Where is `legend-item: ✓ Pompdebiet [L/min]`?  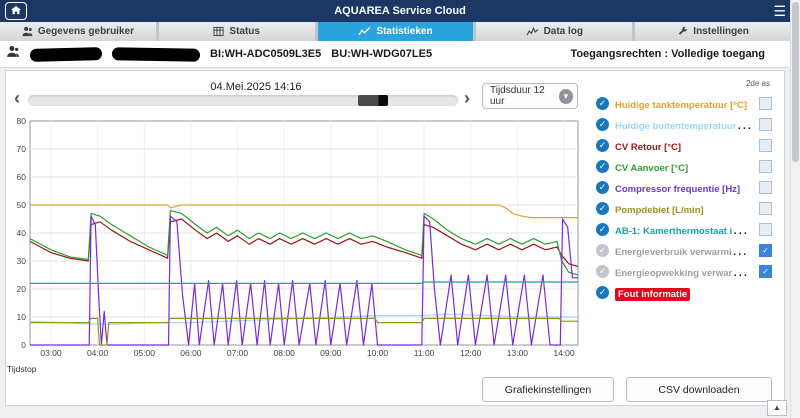 legend-item: ✓ Pompdebiet [L/min] is located at coordinates (685, 208).